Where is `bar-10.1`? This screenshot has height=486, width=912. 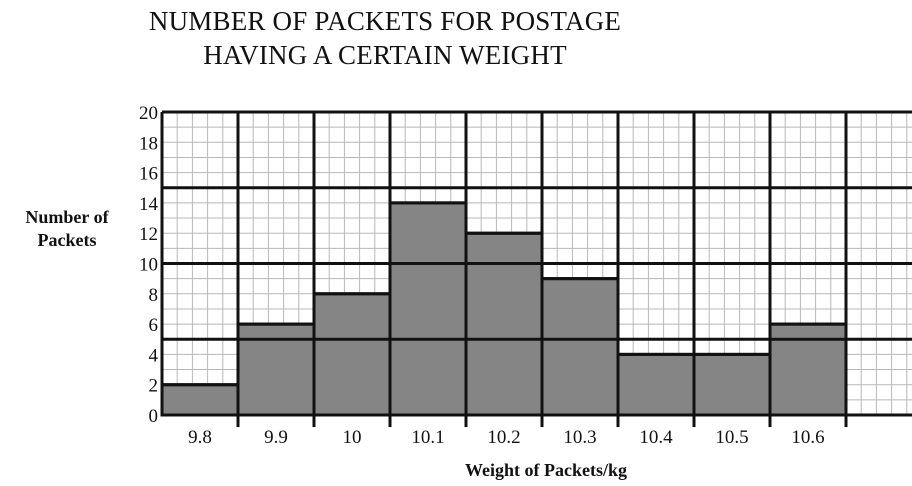
bar-10.1 is located at coordinates (428, 309).